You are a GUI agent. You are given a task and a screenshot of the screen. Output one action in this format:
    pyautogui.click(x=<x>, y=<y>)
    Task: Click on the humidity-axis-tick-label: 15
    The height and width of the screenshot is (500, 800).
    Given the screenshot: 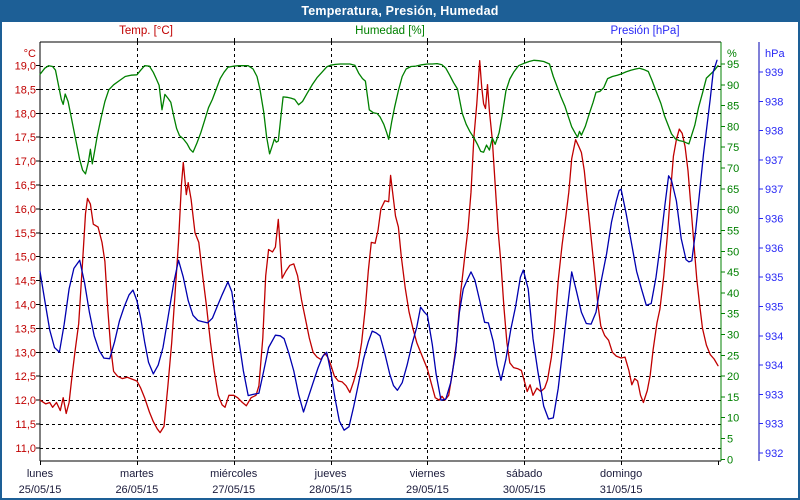 What is the action you would take?
    pyautogui.click(x=733, y=398)
    